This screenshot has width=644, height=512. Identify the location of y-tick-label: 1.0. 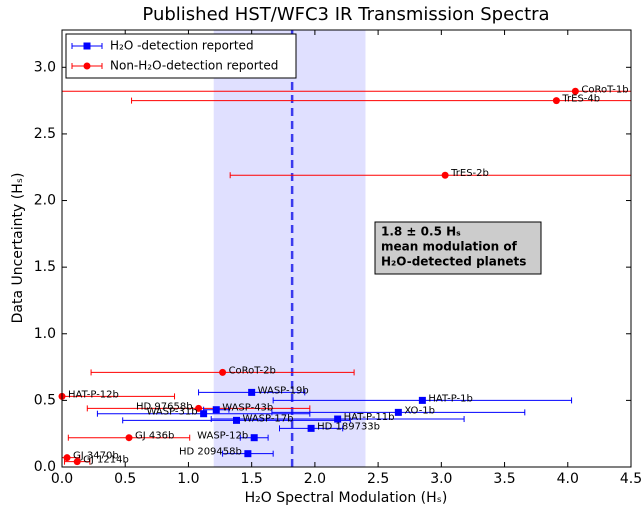
(45, 334).